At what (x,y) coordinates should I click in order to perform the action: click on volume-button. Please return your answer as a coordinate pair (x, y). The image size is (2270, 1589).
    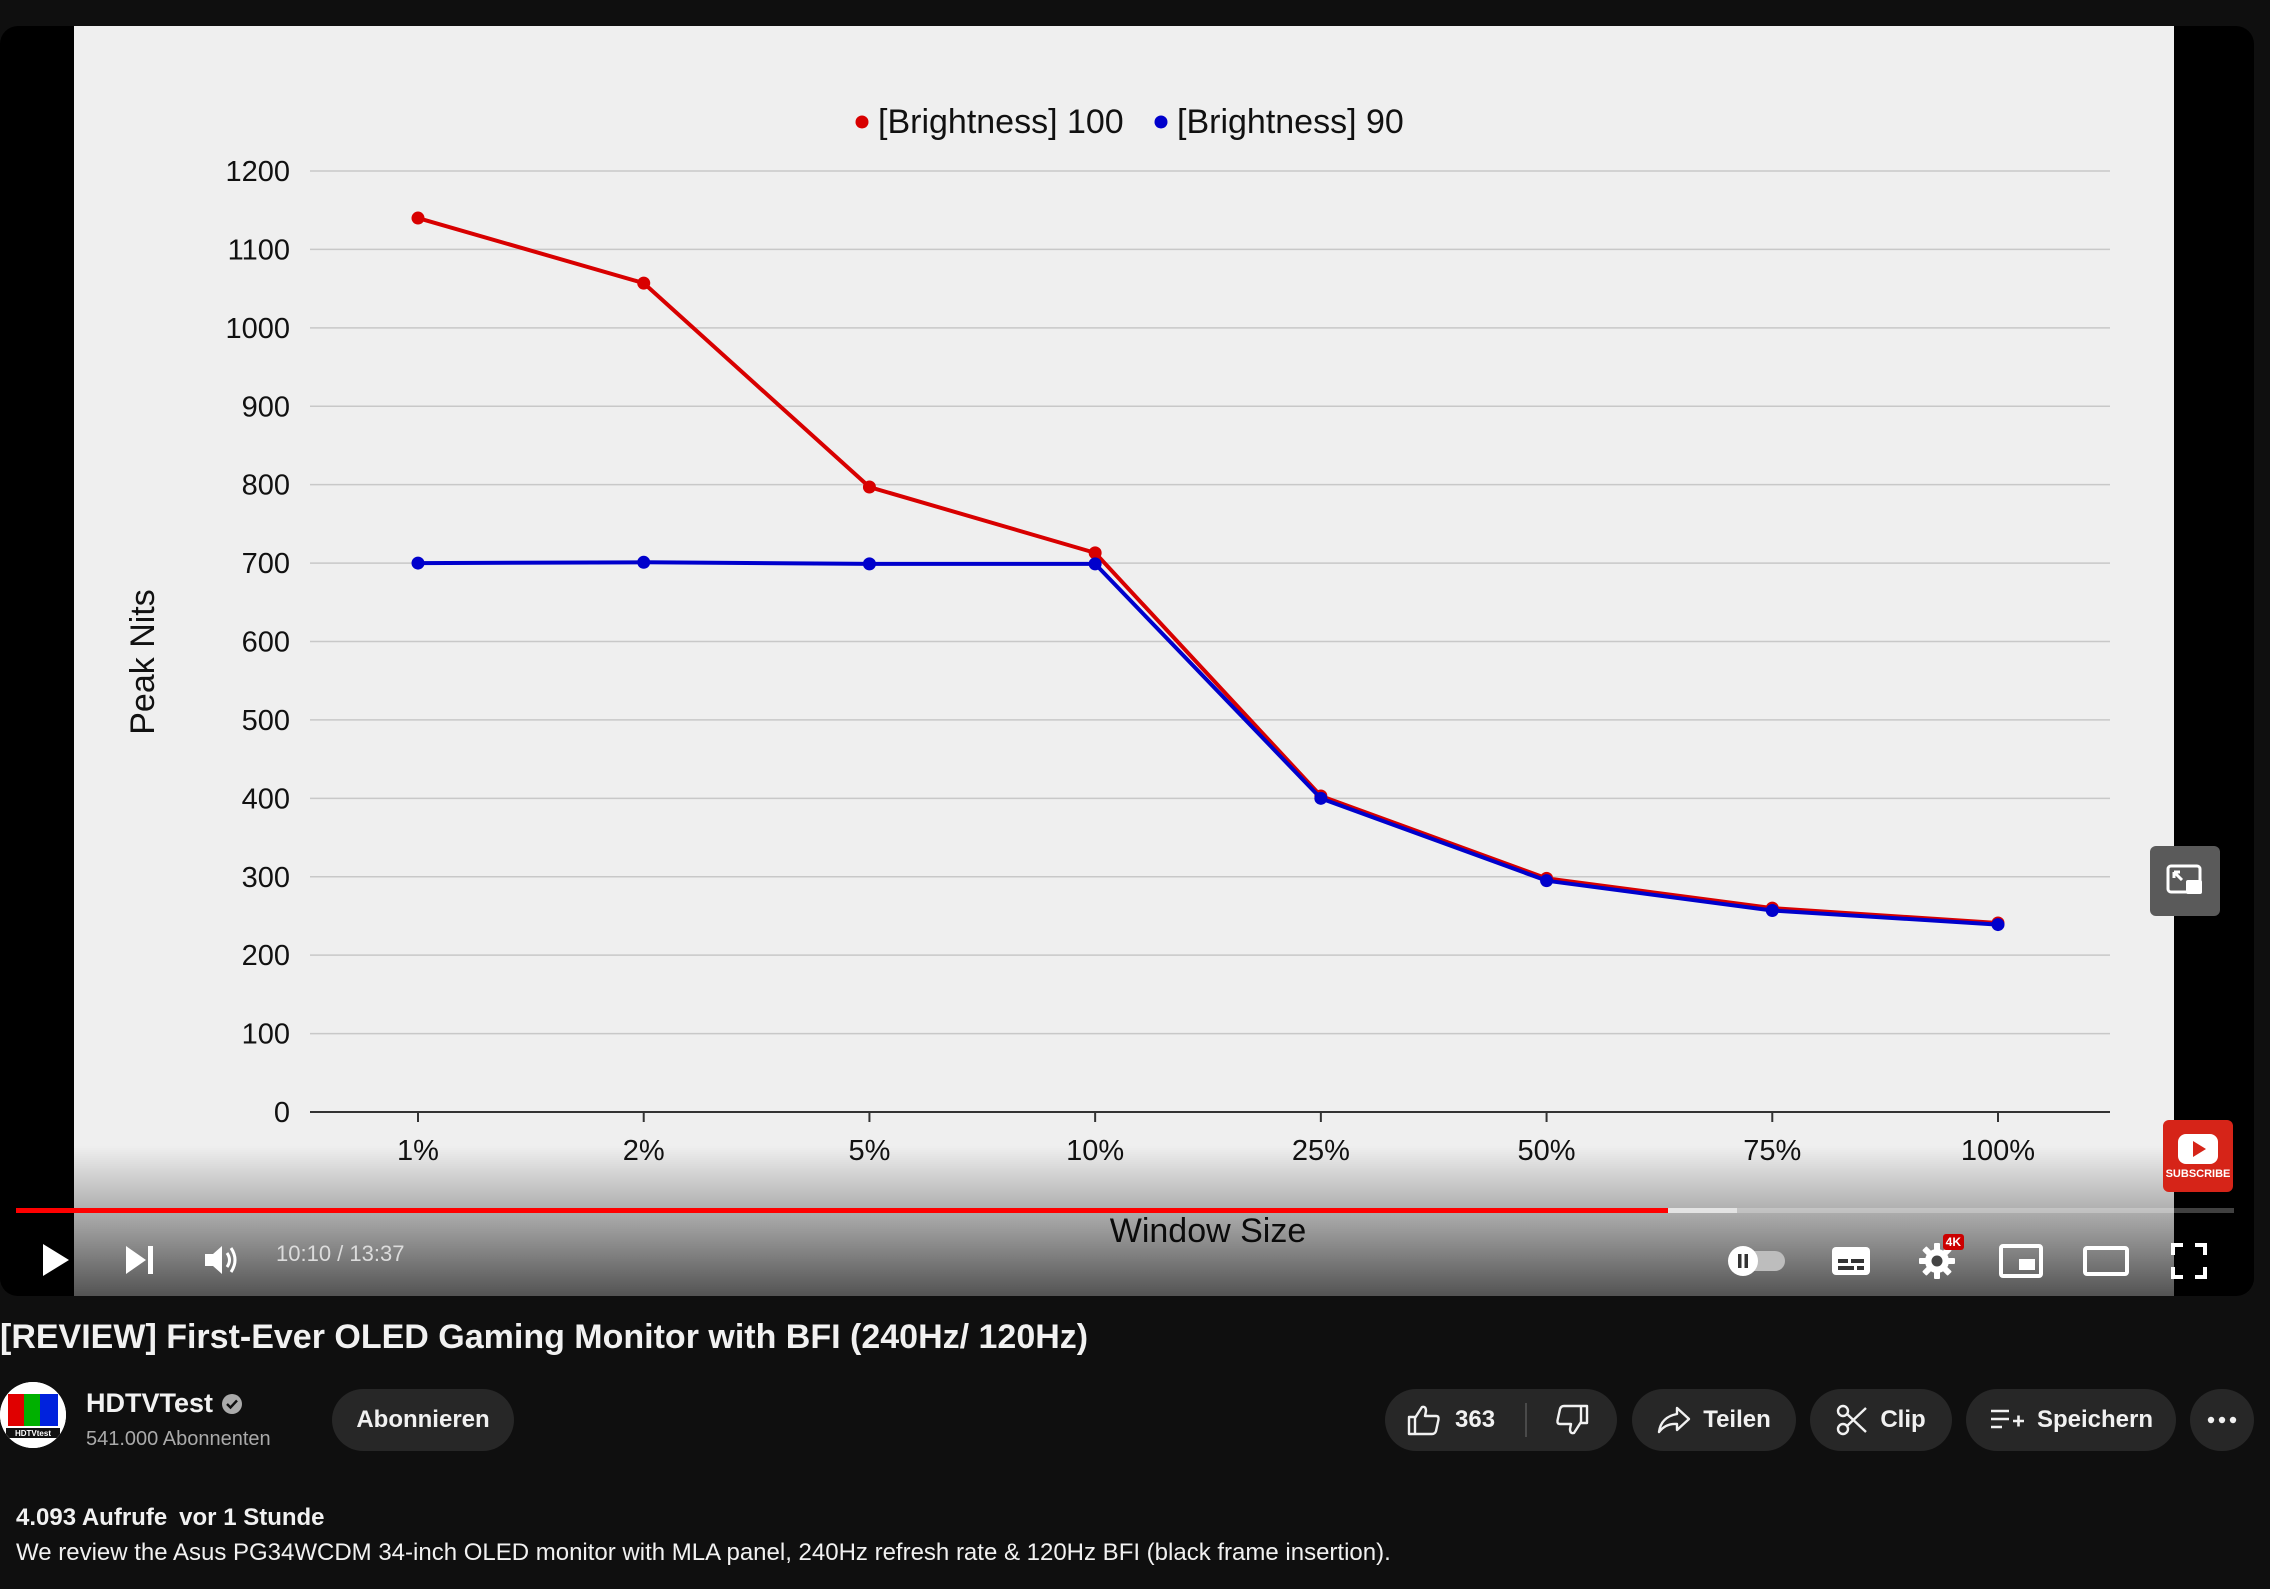
    Looking at the image, I should click on (222, 1260).